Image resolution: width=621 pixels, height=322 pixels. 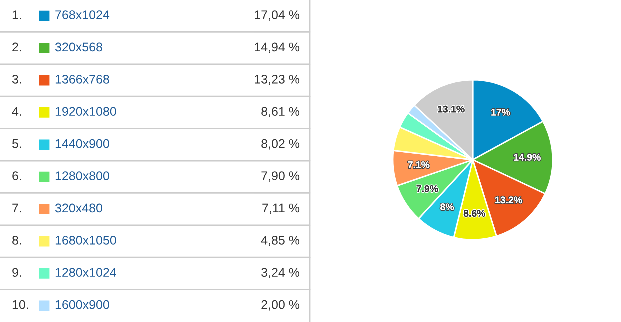 What do you see at coordinates (475, 213) in the screenshot?
I see `data-label: 8.6%` at bounding box center [475, 213].